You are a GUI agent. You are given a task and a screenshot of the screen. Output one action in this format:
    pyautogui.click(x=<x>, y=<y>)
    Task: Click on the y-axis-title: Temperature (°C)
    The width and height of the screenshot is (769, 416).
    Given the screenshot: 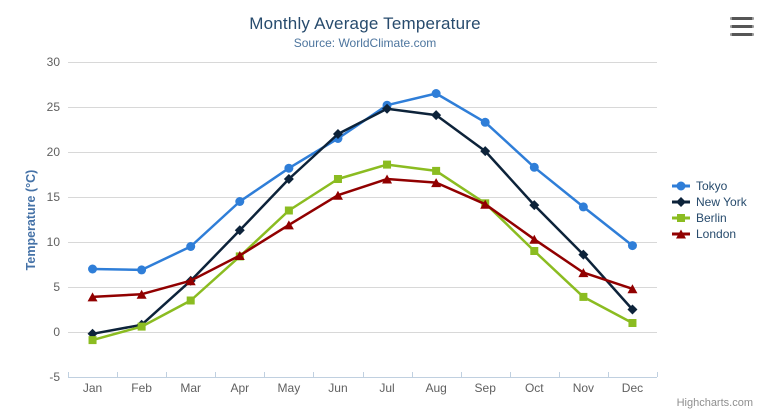 What is the action you would take?
    pyautogui.click(x=31, y=220)
    